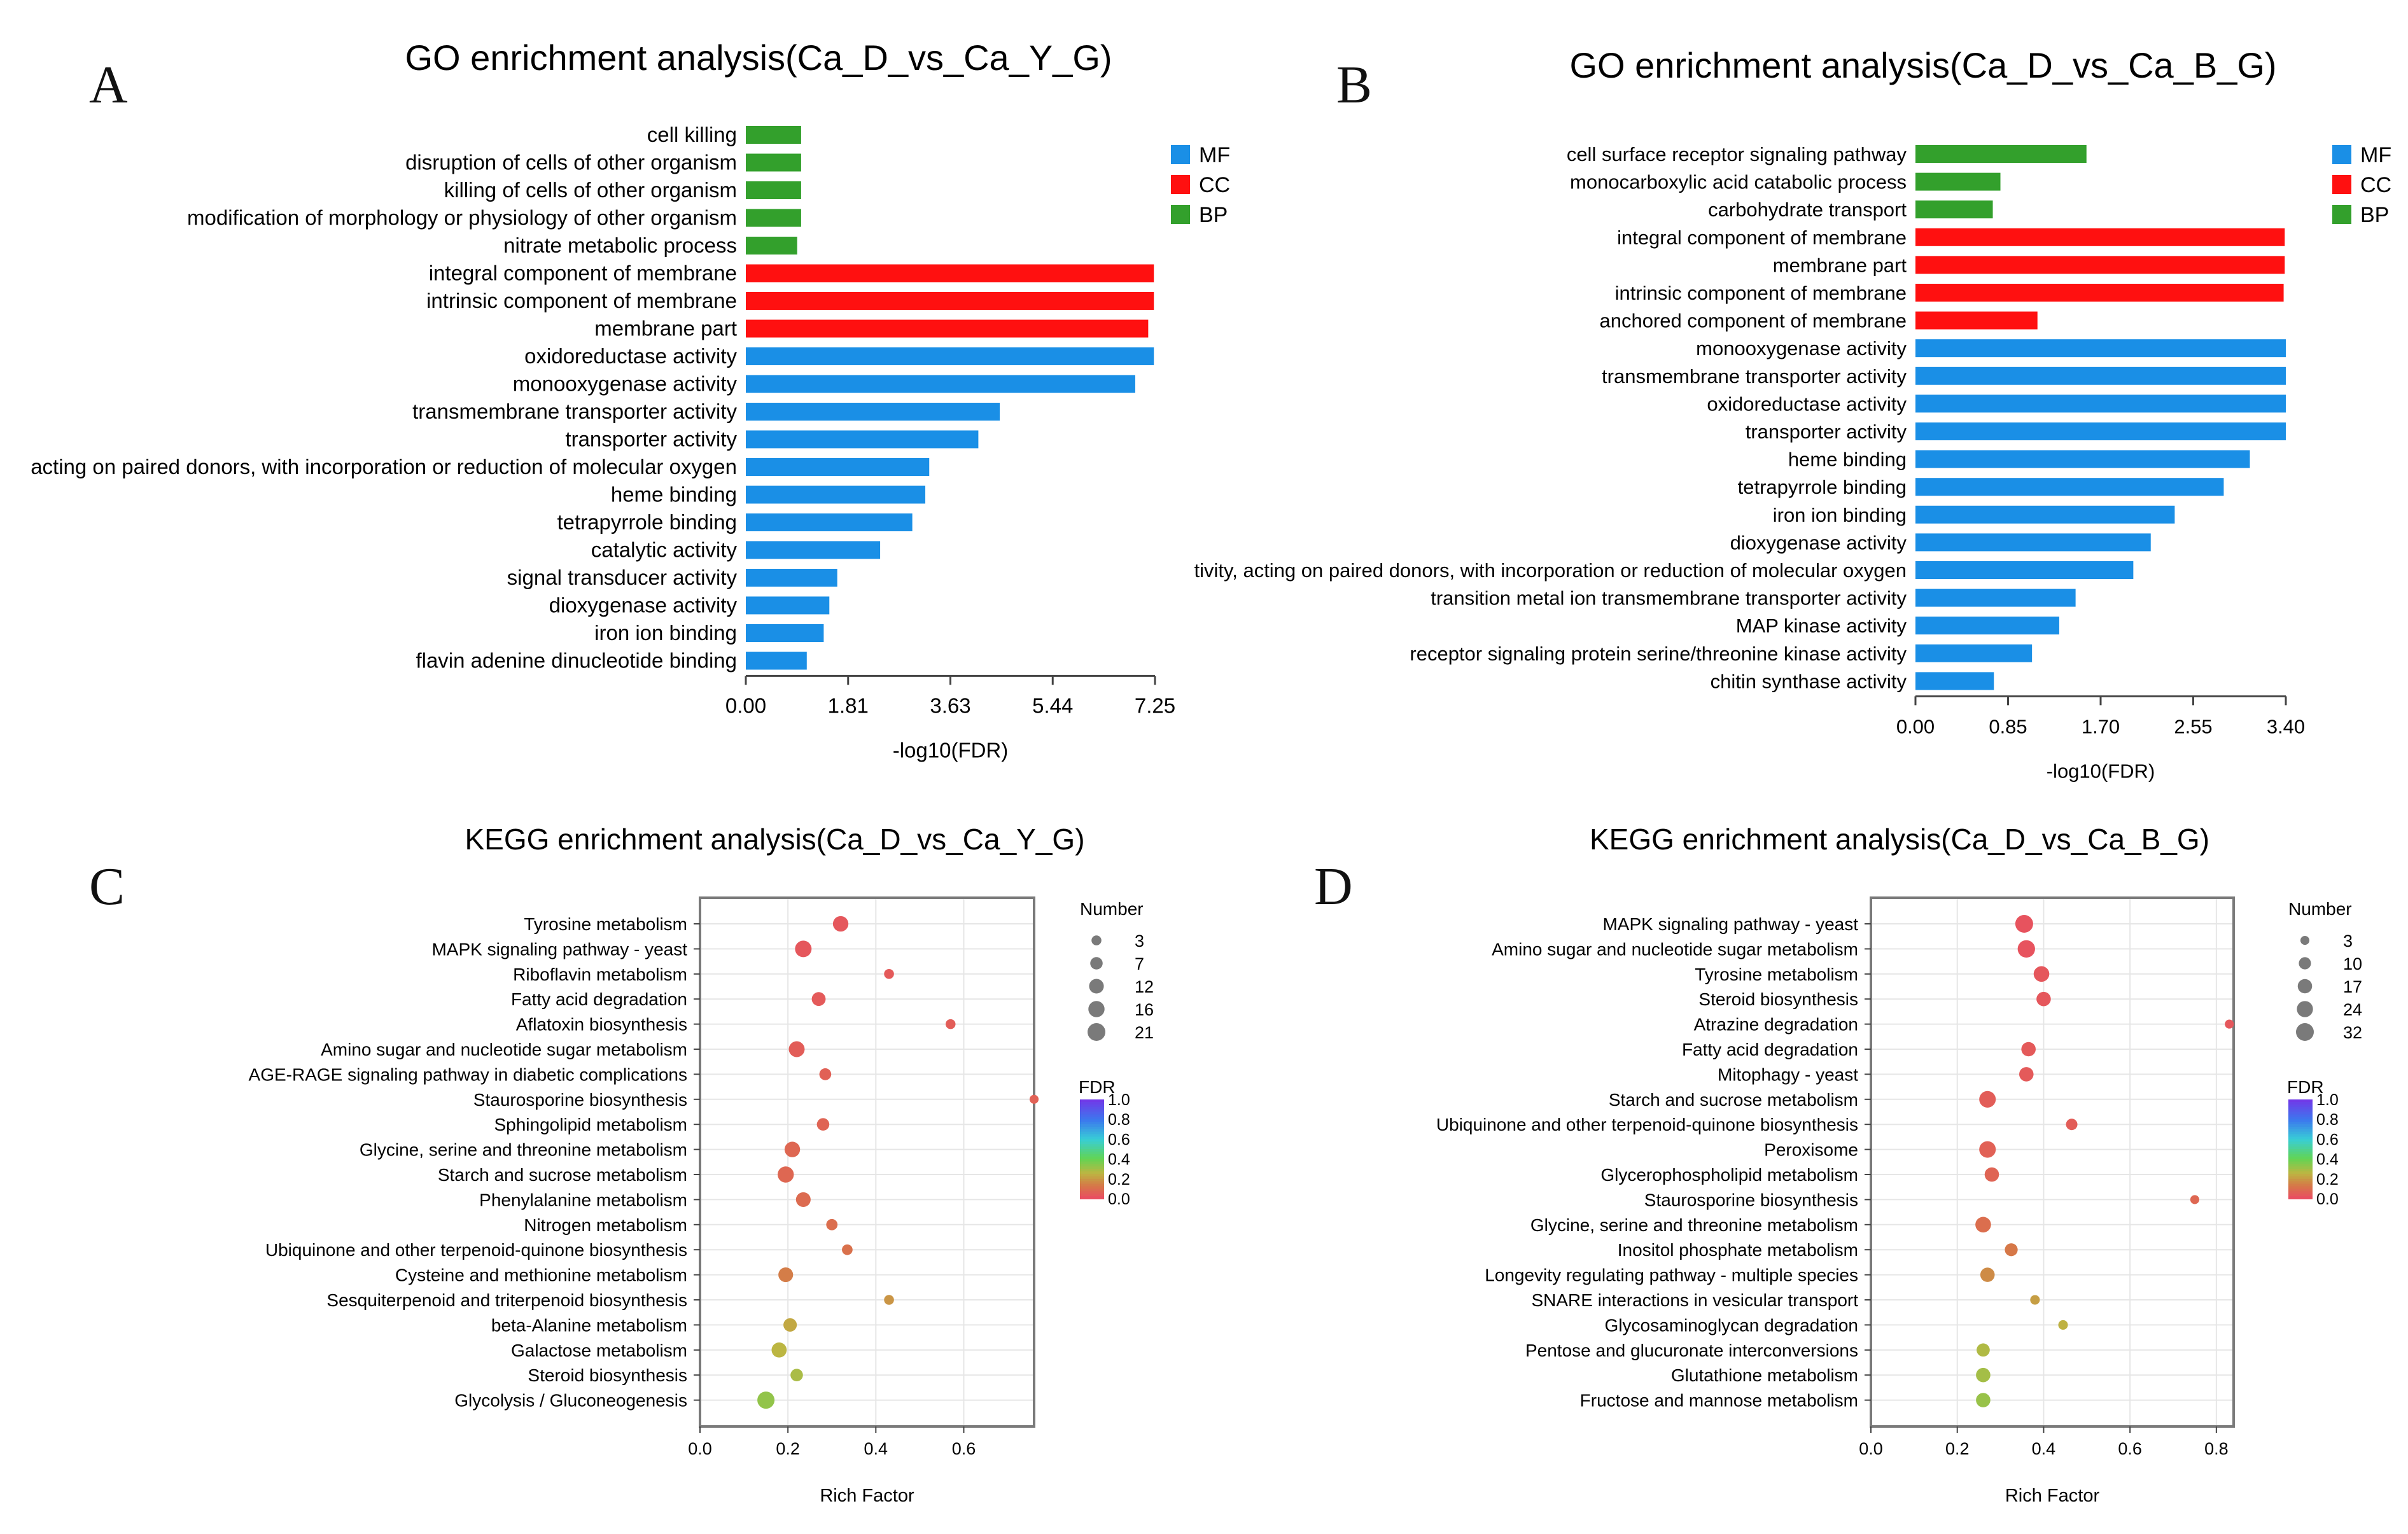  I want to click on x-tick-label: 0.6, so click(964, 1448).